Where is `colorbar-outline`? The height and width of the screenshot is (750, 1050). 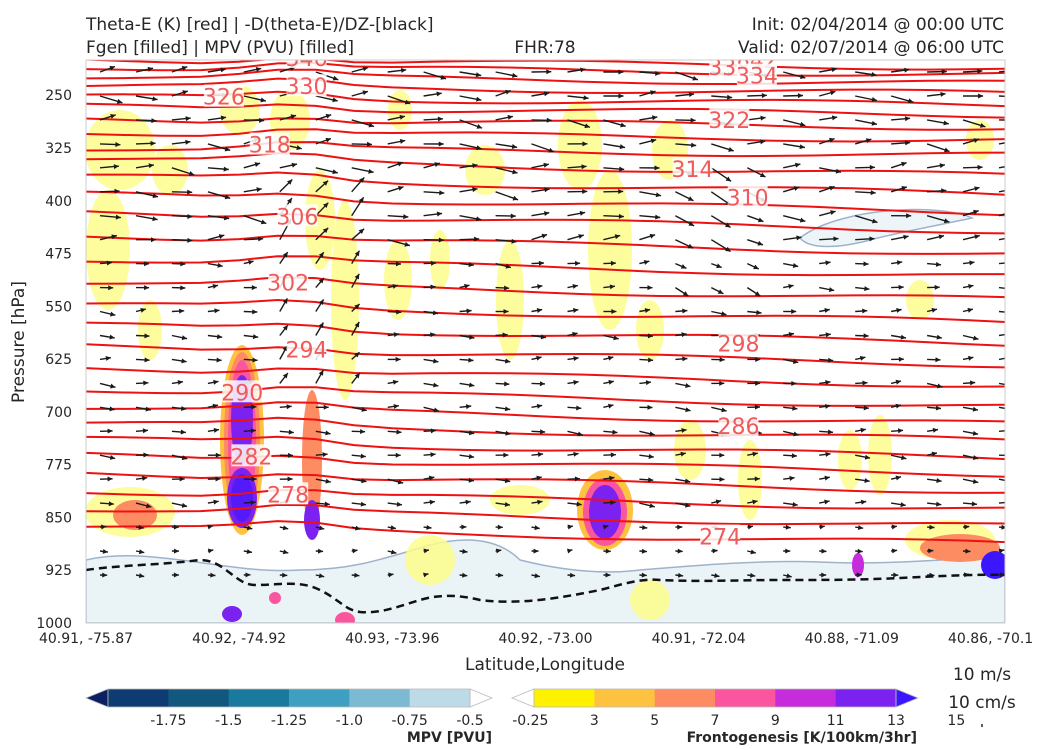 colorbar-outline is located at coordinates (289, 698).